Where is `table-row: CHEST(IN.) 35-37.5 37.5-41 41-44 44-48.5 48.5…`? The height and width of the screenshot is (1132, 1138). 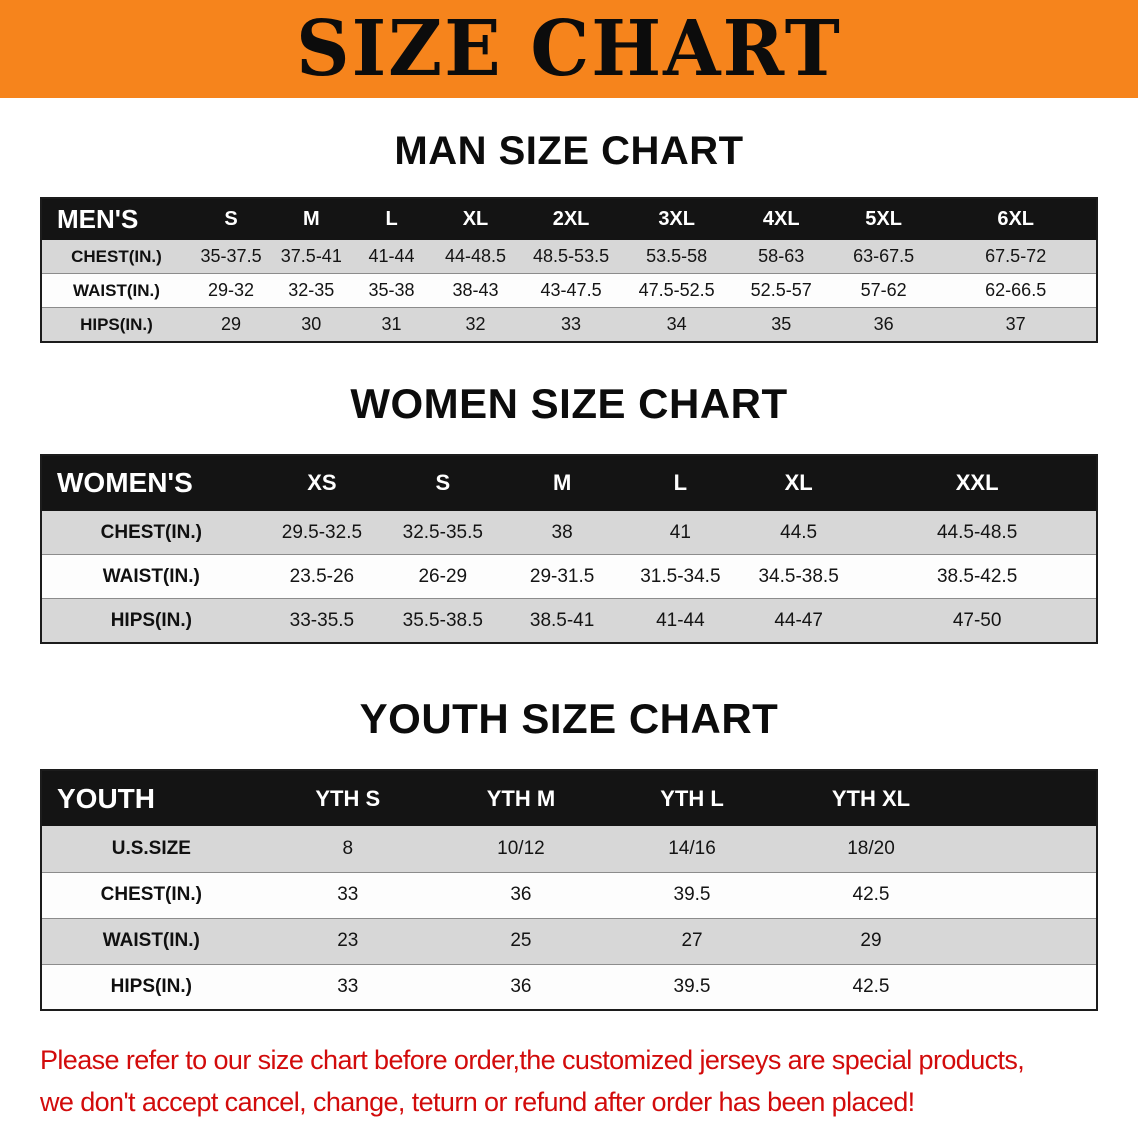
table-row: CHEST(IN.) 35-37.5 37.5-41 41-44 44-48.5 48.5… is located at coordinates (569, 256).